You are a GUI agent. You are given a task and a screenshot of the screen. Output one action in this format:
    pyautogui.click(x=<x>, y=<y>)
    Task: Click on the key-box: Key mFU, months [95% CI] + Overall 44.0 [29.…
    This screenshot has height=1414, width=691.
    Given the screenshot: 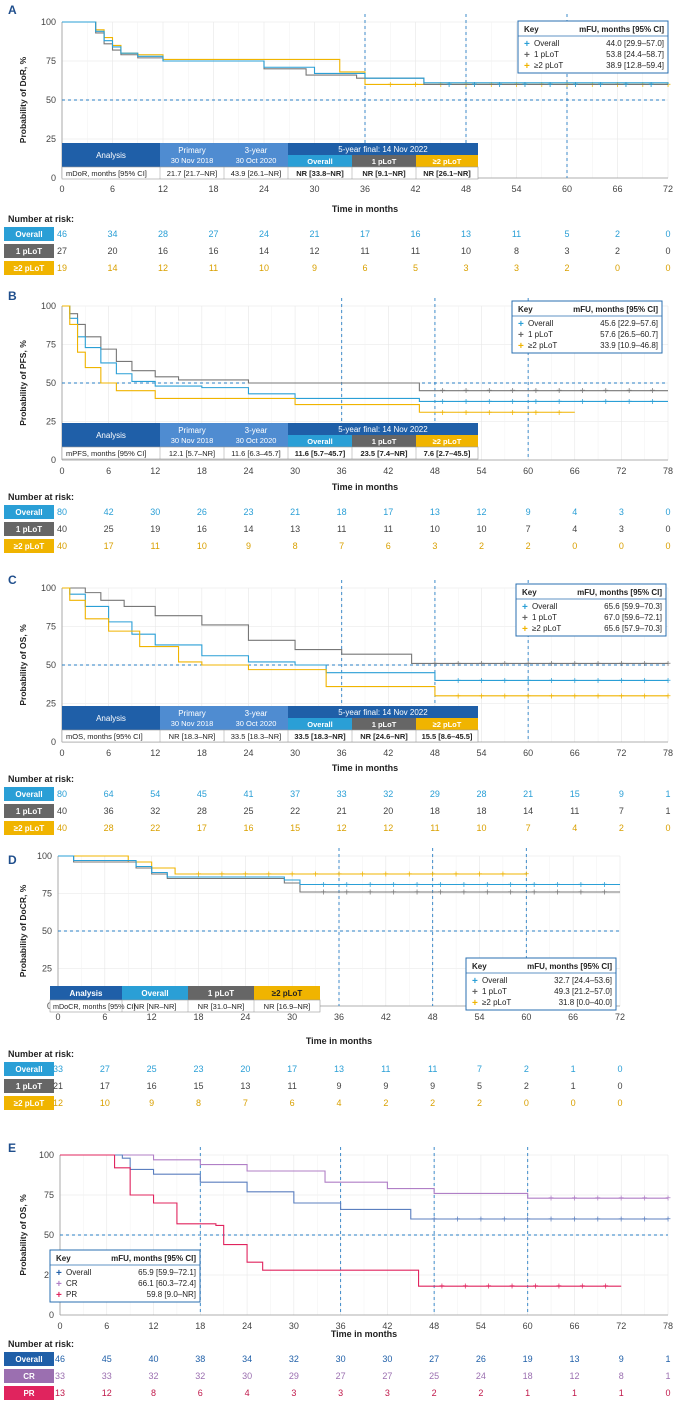 What is the action you would take?
    pyautogui.click(x=593, y=47)
    